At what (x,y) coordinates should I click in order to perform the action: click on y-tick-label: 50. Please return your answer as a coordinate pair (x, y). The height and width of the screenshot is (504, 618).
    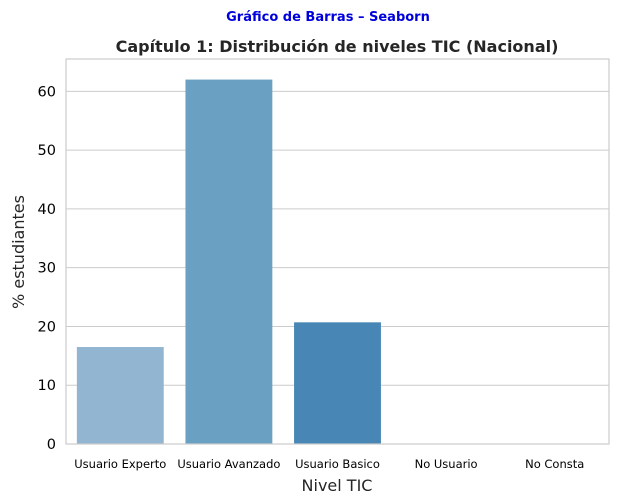
    Looking at the image, I should click on (47, 151).